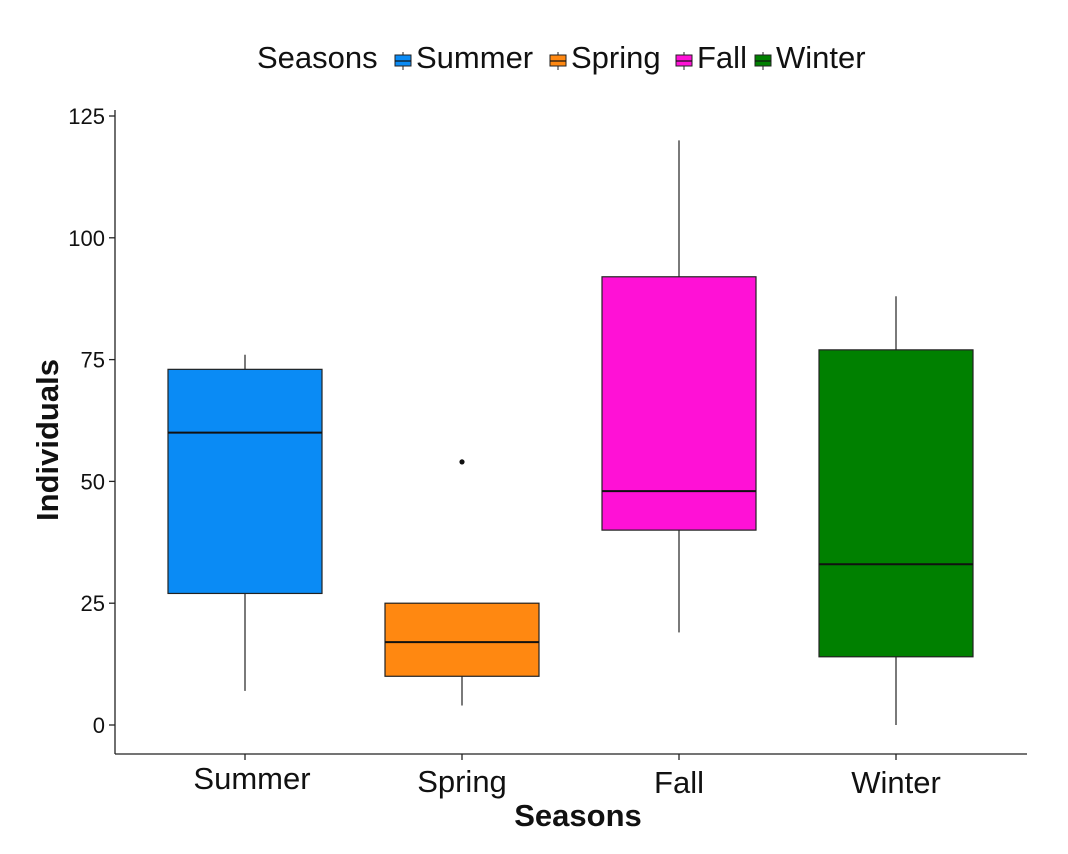  I want to click on y-tick-label: 0, so click(99, 725).